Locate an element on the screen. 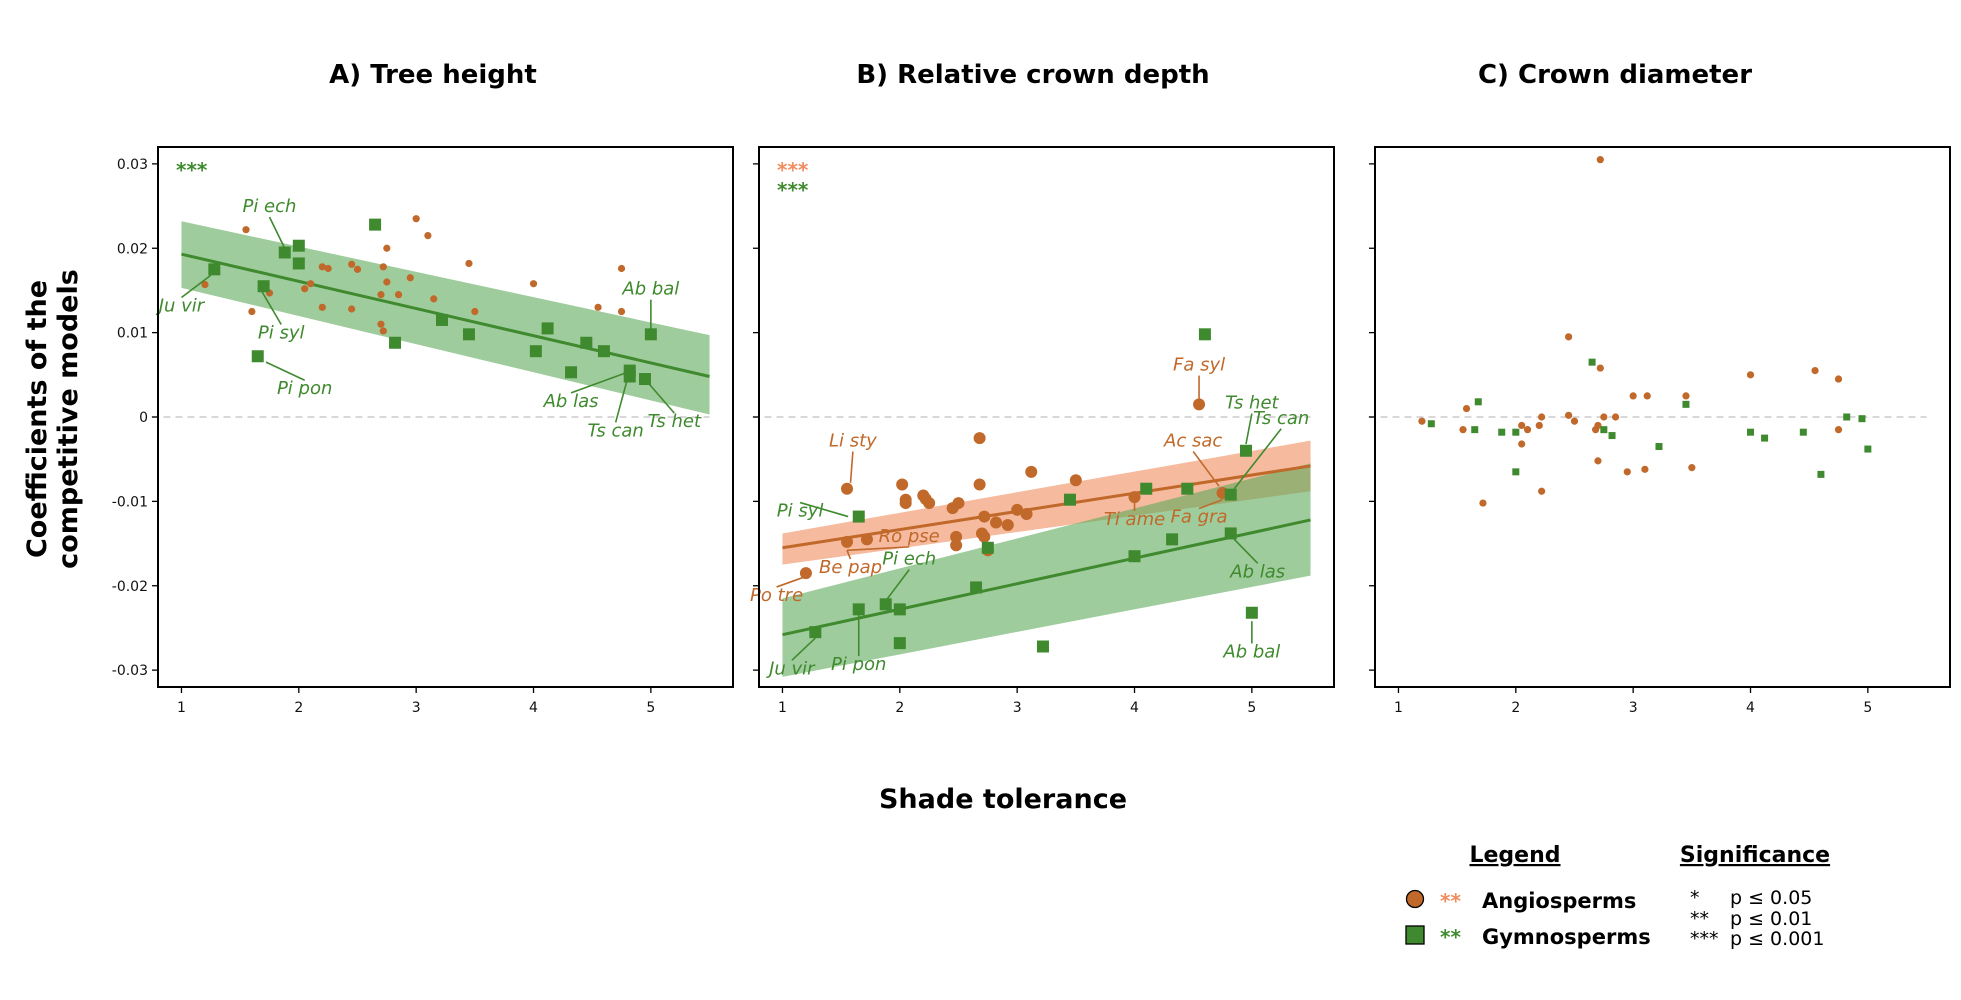  species-label: Be pap is located at coordinates (850, 567).